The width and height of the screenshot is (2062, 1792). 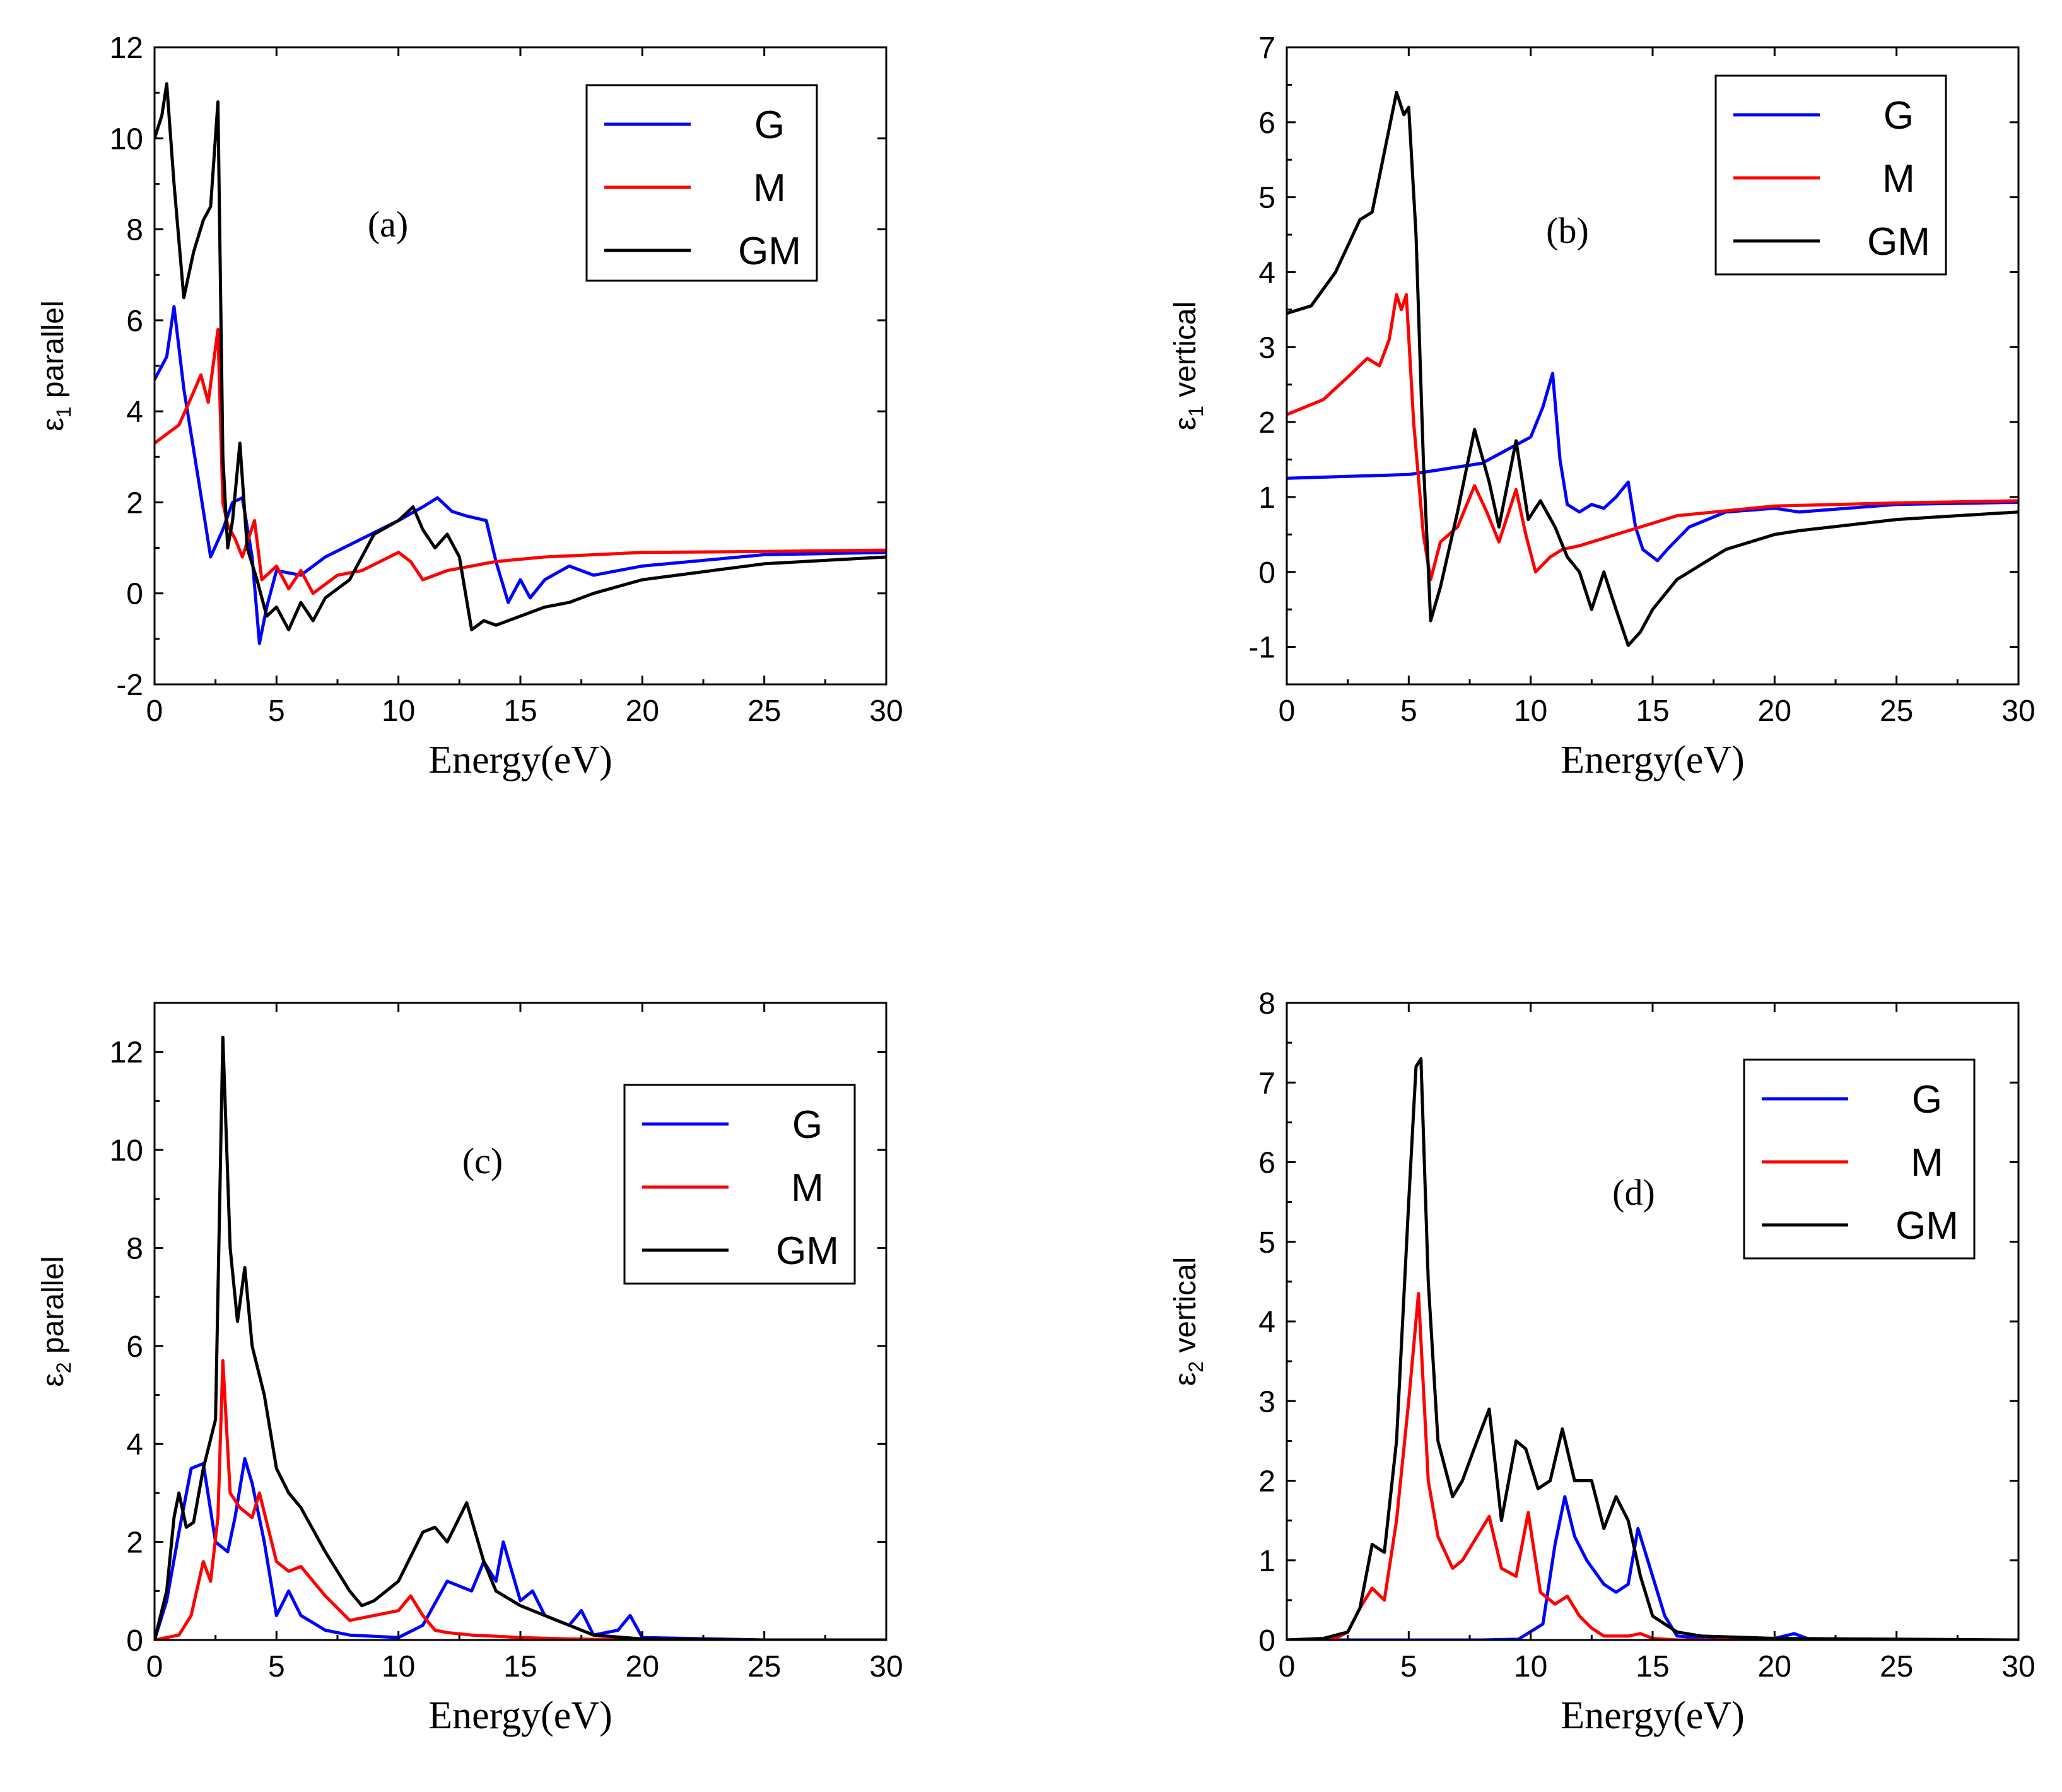 I want to click on y-axis-label: ε2 vertical, so click(x=1188, y=1321).